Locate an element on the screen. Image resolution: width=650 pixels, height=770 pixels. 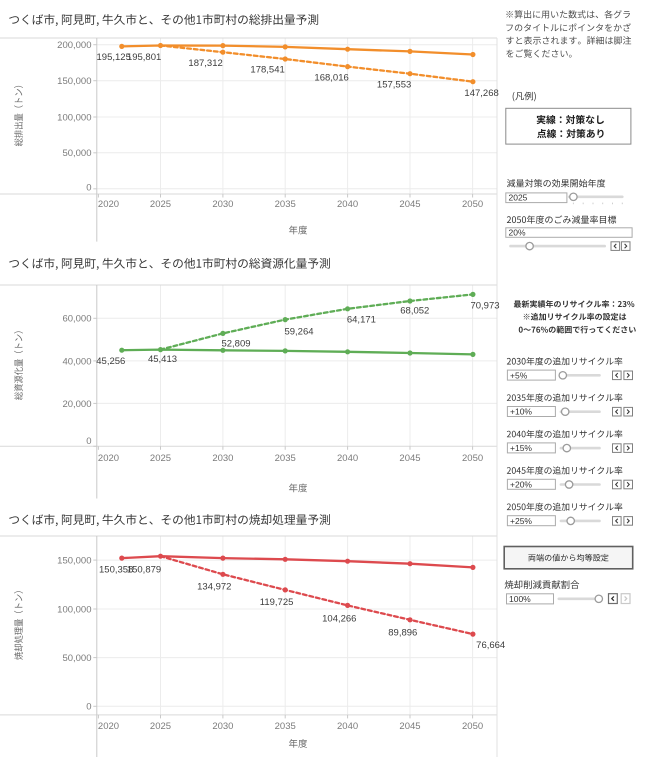
svg-text: 40,000 is located at coordinates (76, 361).